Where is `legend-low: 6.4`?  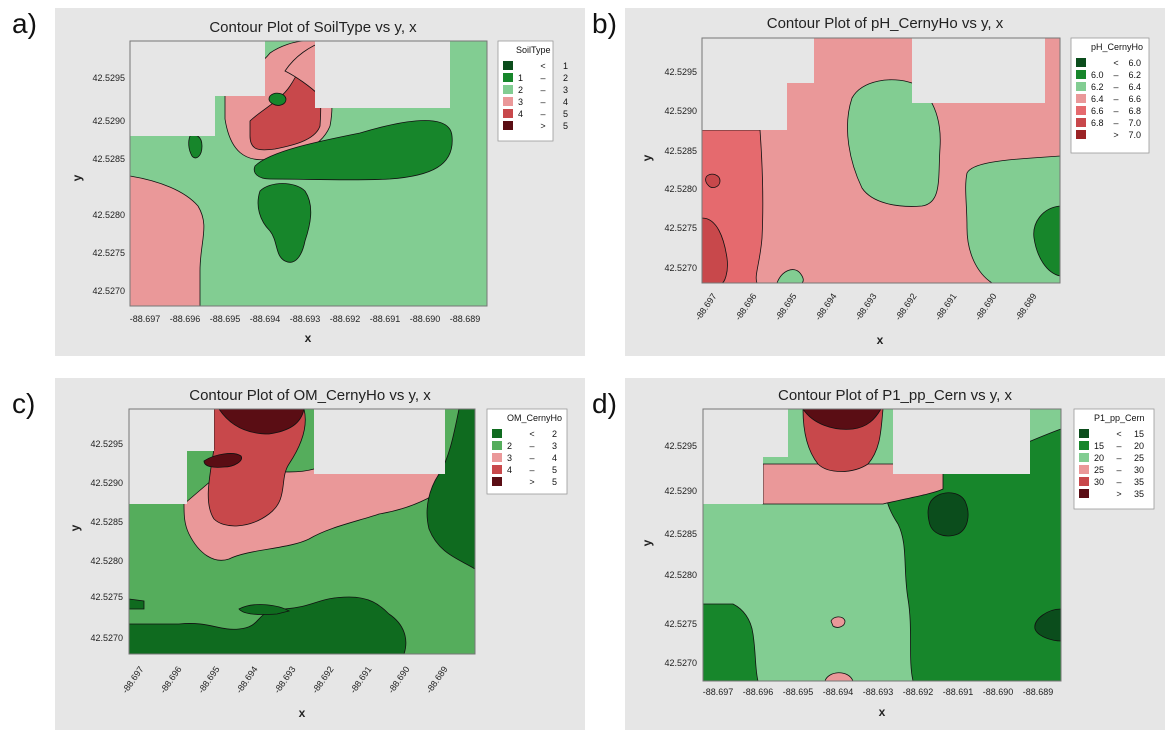 legend-low: 6.4 is located at coordinates (1097, 99).